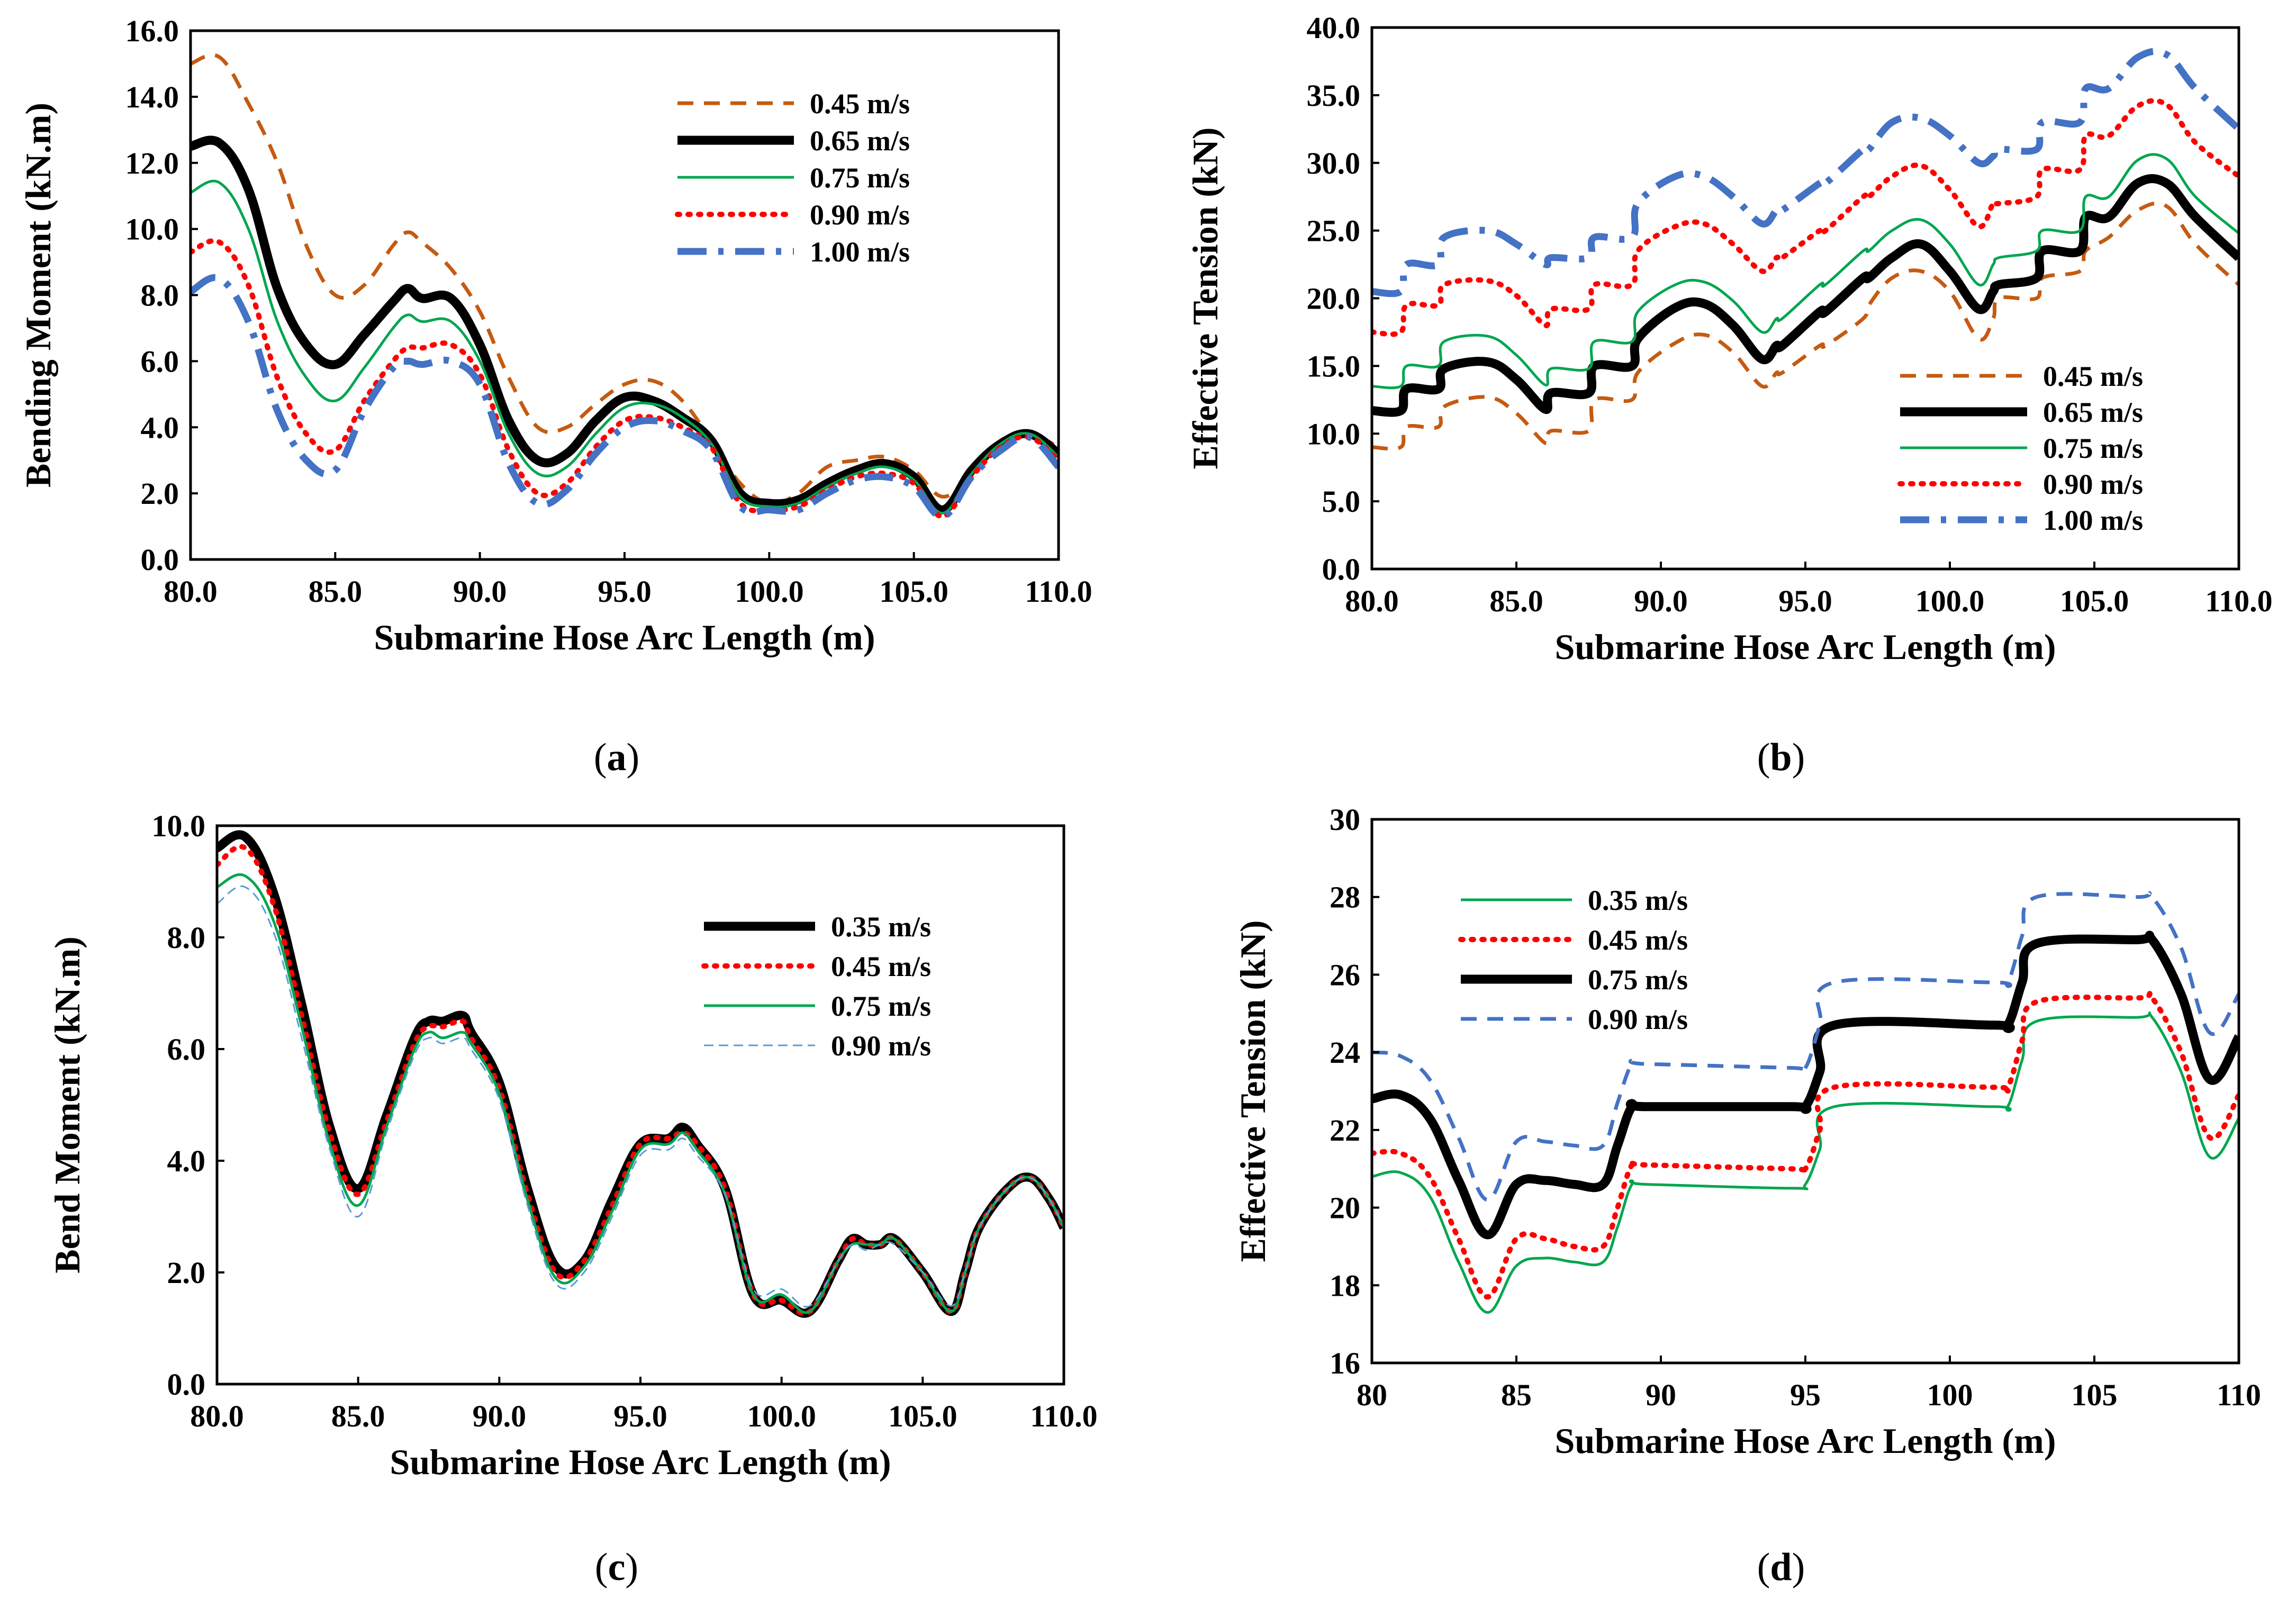 The image size is (2296, 1608). Describe the element at coordinates (2095, 1395) in the screenshot. I see `x-tick-label: 105` at that location.